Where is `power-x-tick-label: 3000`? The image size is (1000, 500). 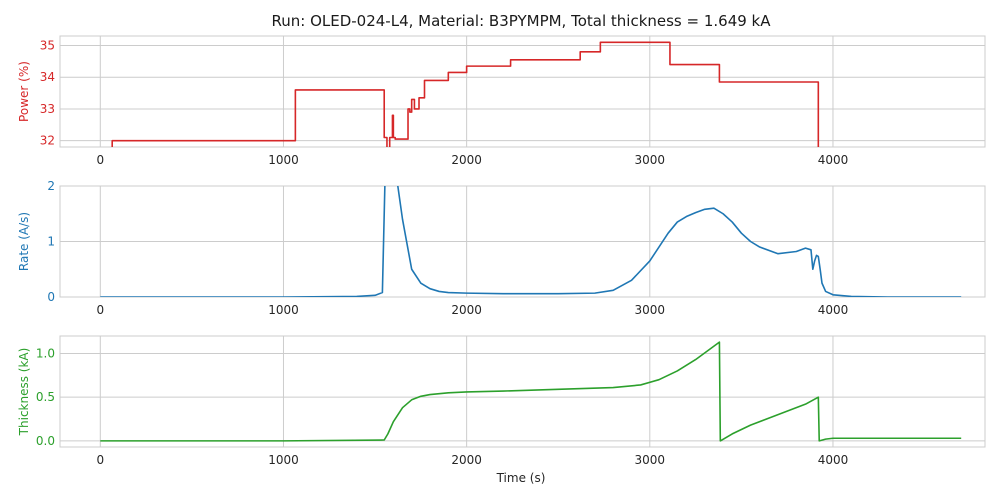
power-x-tick-label: 3000 is located at coordinates (650, 160).